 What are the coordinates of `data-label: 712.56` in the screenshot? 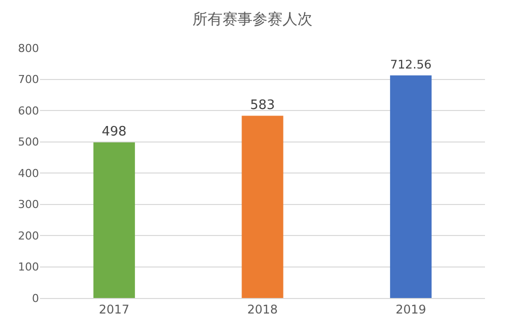 It's located at (411, 65).